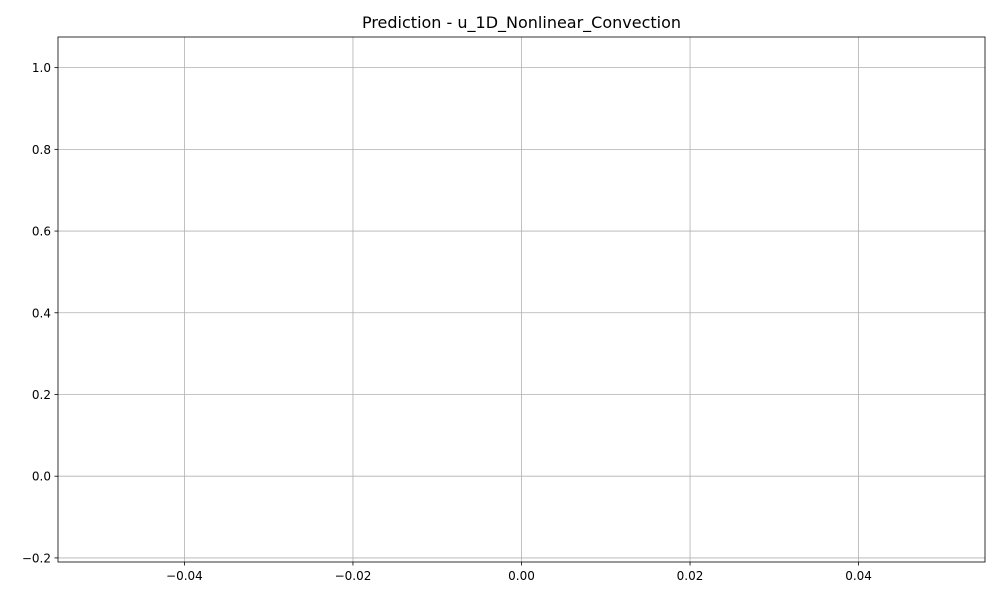 This screenshot has width=1000, height=600. What do you see at coordinates (36, 558) in the screenshot?
I see `y-tick-label: −0.2` at bounding box center [36, 558].